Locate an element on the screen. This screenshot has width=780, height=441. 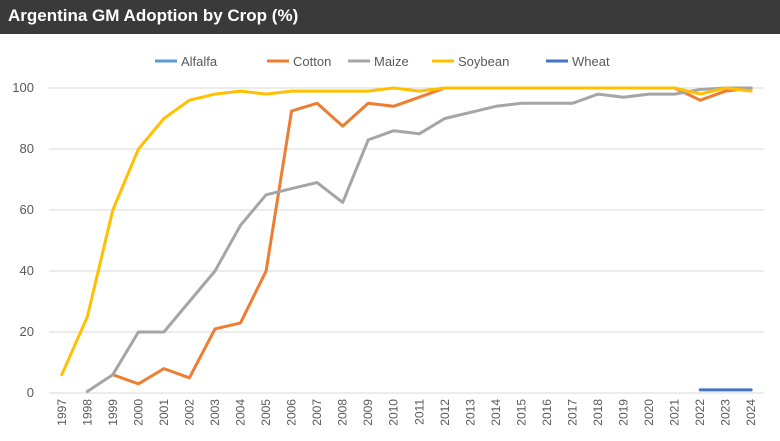
legend: Alfalfa Cotton Maize Soybean Wheat is located at coordinates (382, 61).